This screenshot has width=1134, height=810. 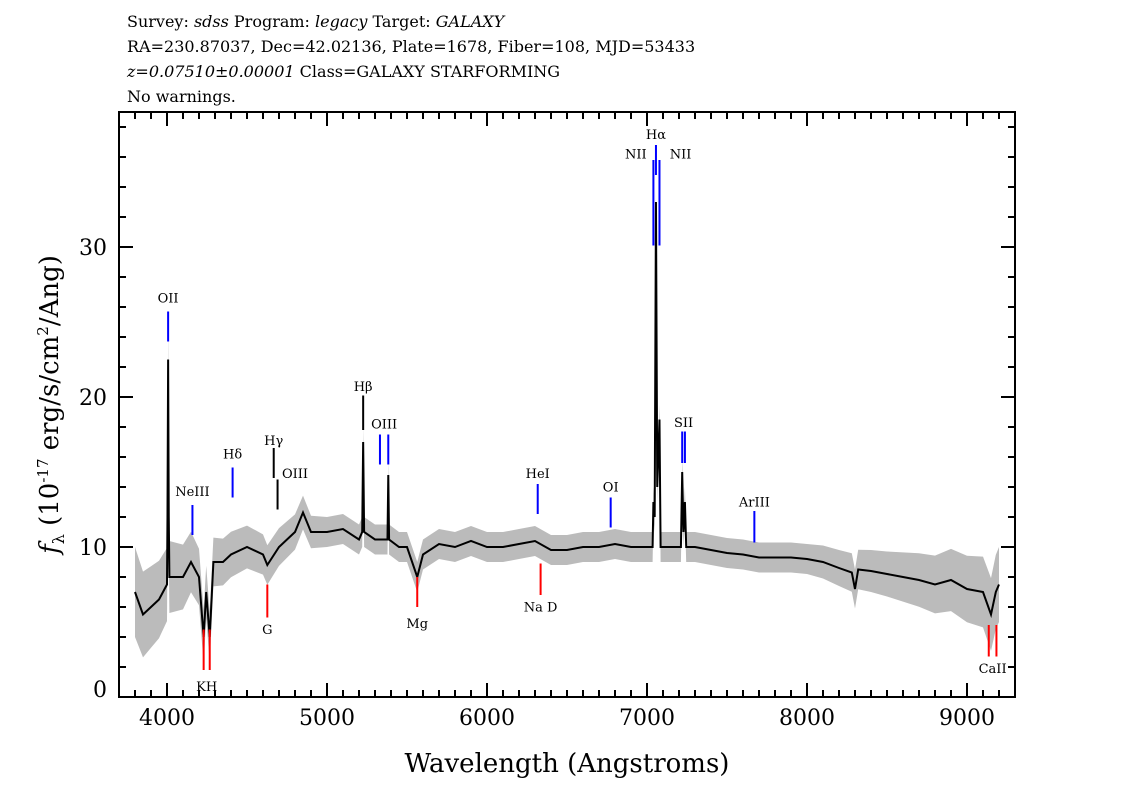 What do you see at coordinates (232, 455) in the screenshot?
I see `line-label: Hδ` at bounding box center [232, 455].